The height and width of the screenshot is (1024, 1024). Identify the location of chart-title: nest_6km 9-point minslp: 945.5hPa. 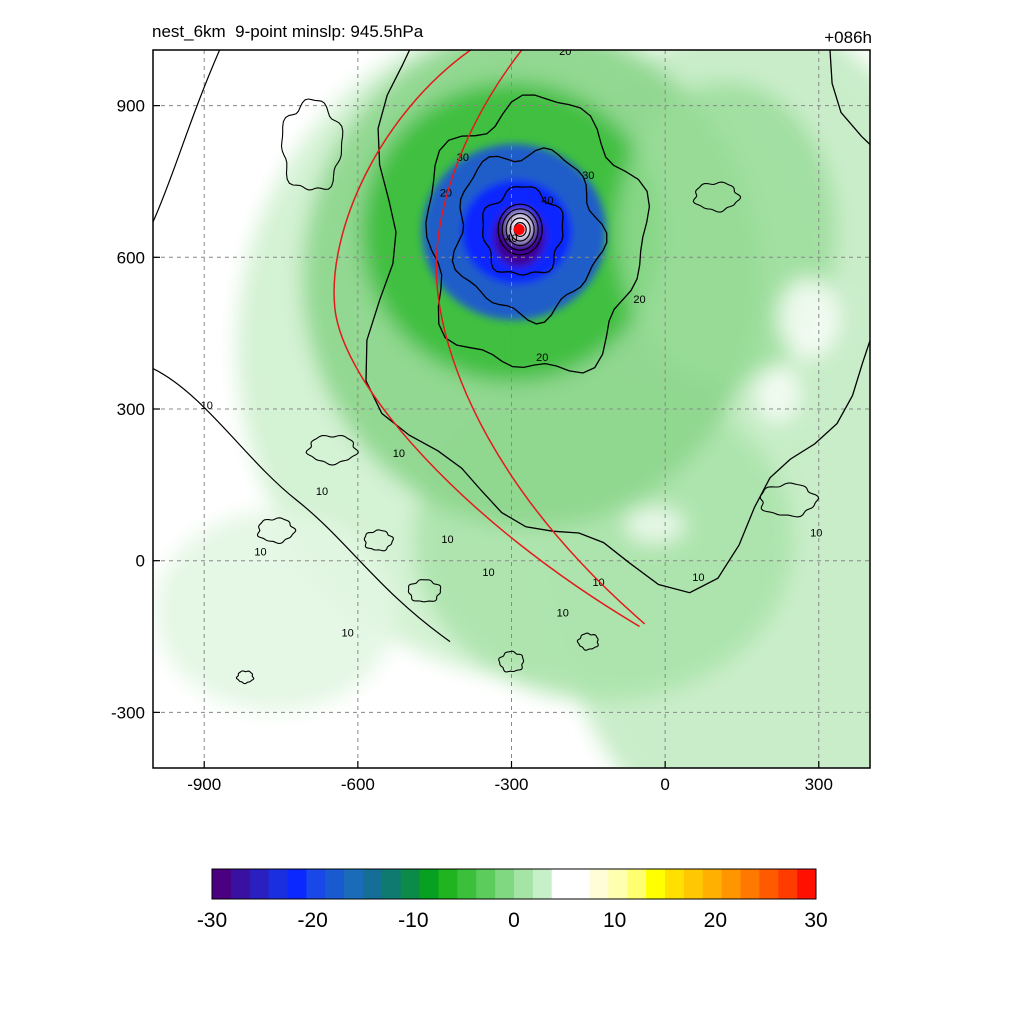
(288, 31).